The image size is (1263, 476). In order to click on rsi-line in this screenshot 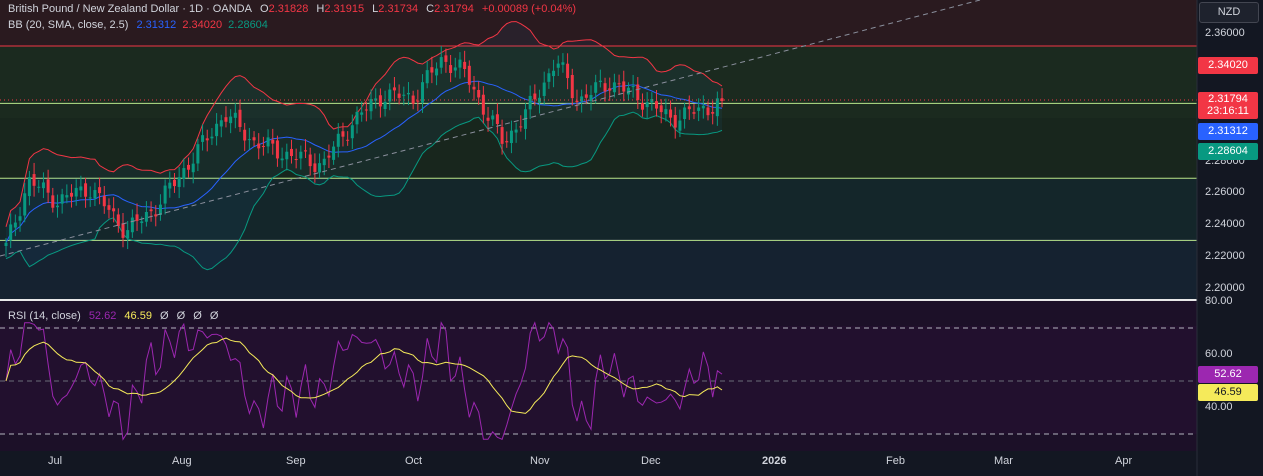, I will do `click(364, 381)`.